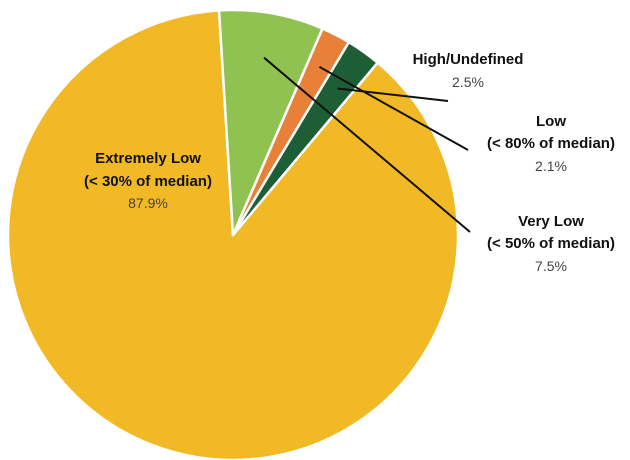 Image resolution: width=630 pixels, height=460 pixels. What do you see at coordinates (551, 221) in the screenshot?
I see `slice-name: Very Low` at bounding box center [551, 221].